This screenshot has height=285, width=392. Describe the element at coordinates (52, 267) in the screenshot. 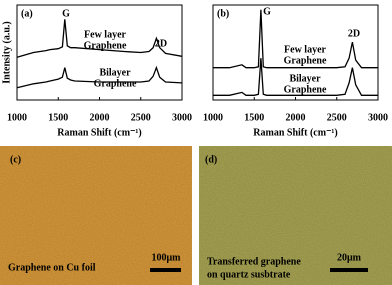

I see `image-caption: Graphene on Cu foil` at that location.